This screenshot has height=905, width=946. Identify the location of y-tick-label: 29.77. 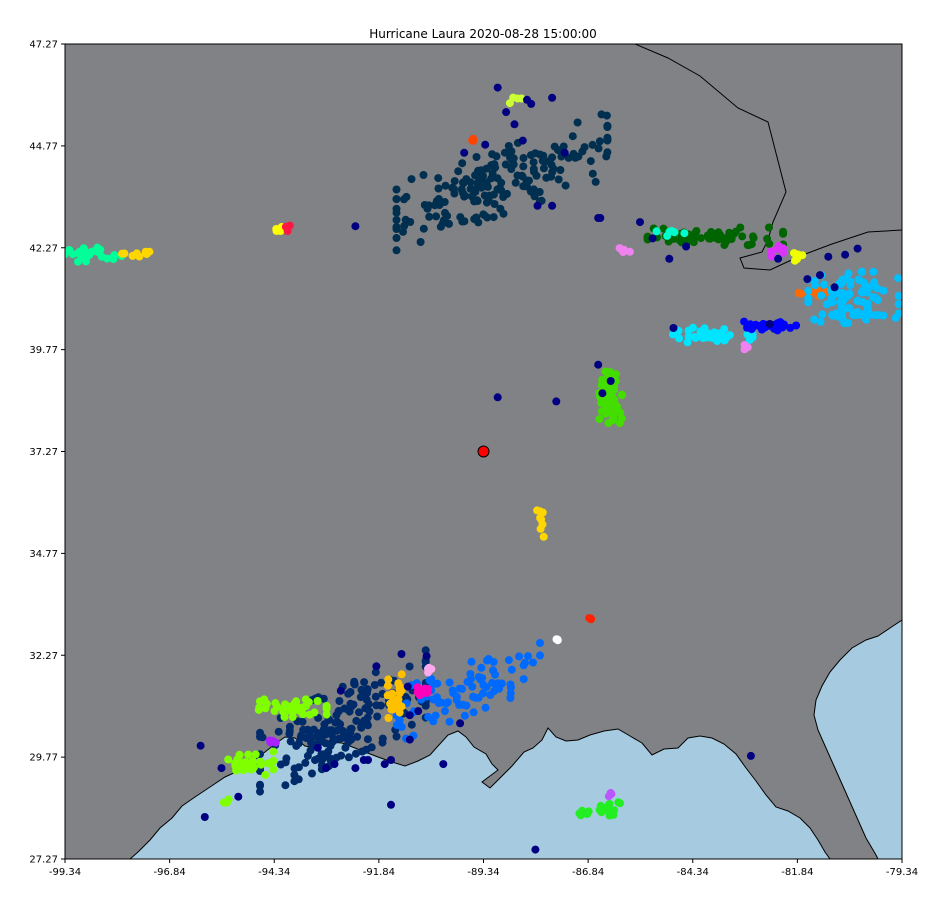
(43, 758).